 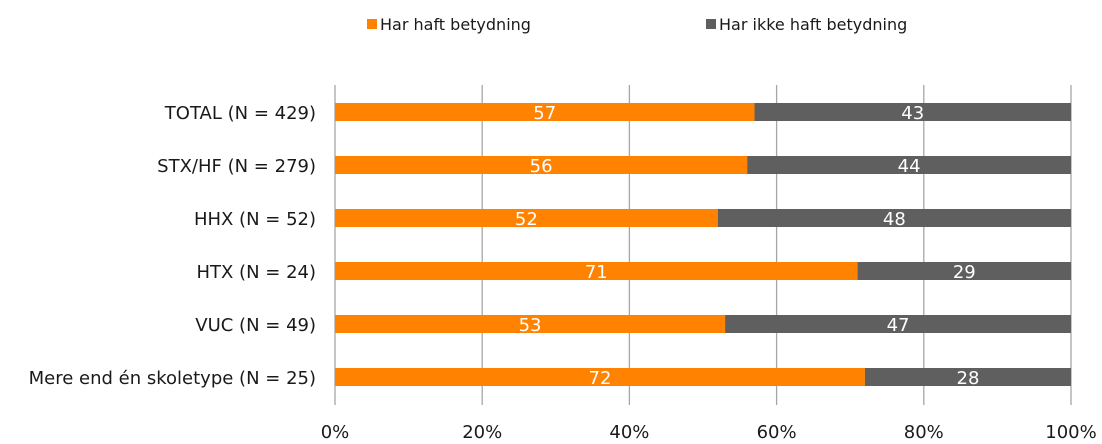 I want to click on data-label: 44, so click(x=909, y=166).